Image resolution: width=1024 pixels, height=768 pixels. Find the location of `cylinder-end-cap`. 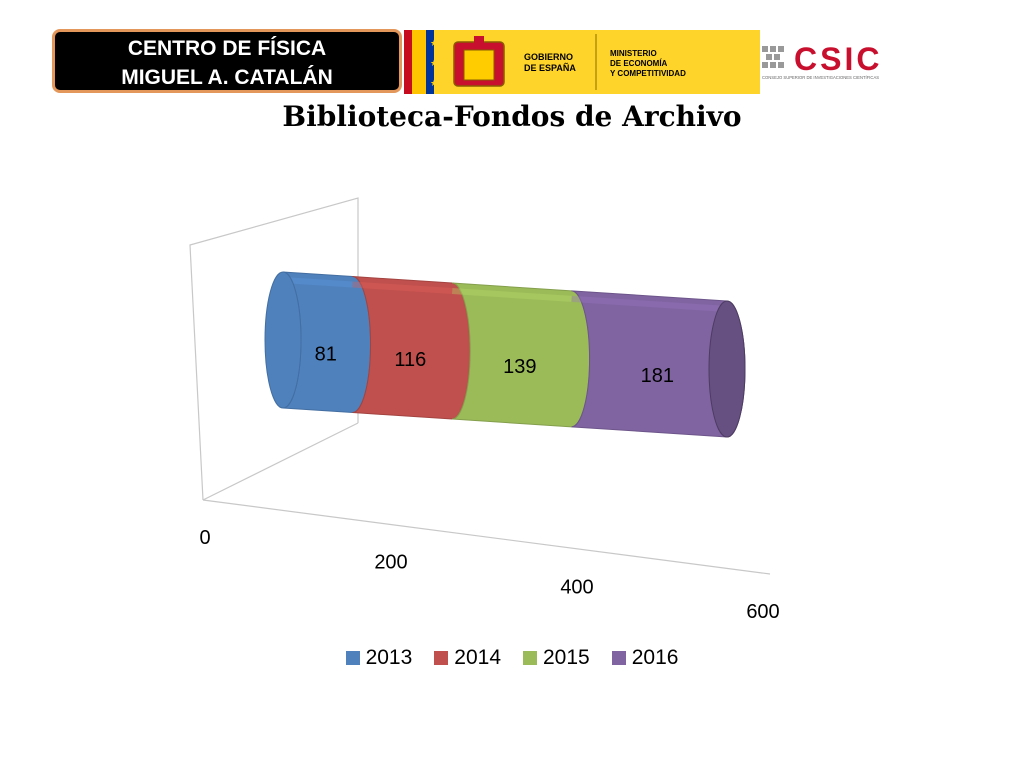

cylinder-end-cap is located at coordinates (727, 369).